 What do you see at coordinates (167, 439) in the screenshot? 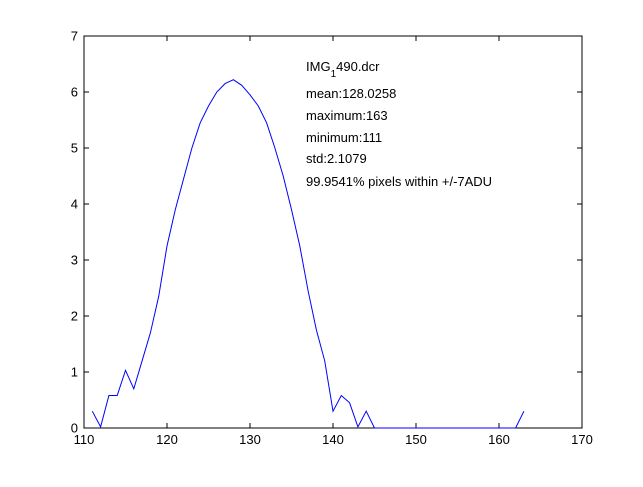
I see `x-tick-label: 120` at bounding box center [167, 439].